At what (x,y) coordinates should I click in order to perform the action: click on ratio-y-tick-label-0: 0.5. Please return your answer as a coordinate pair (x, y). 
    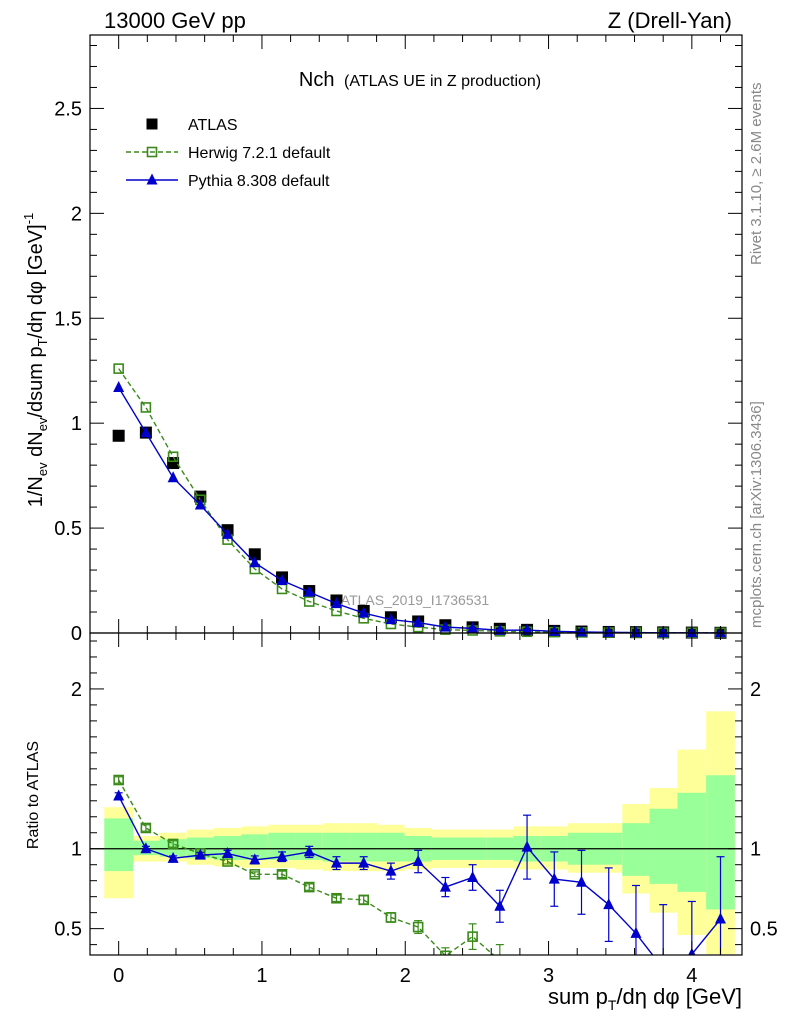
    Looking at the image, I should click on (68, 930).